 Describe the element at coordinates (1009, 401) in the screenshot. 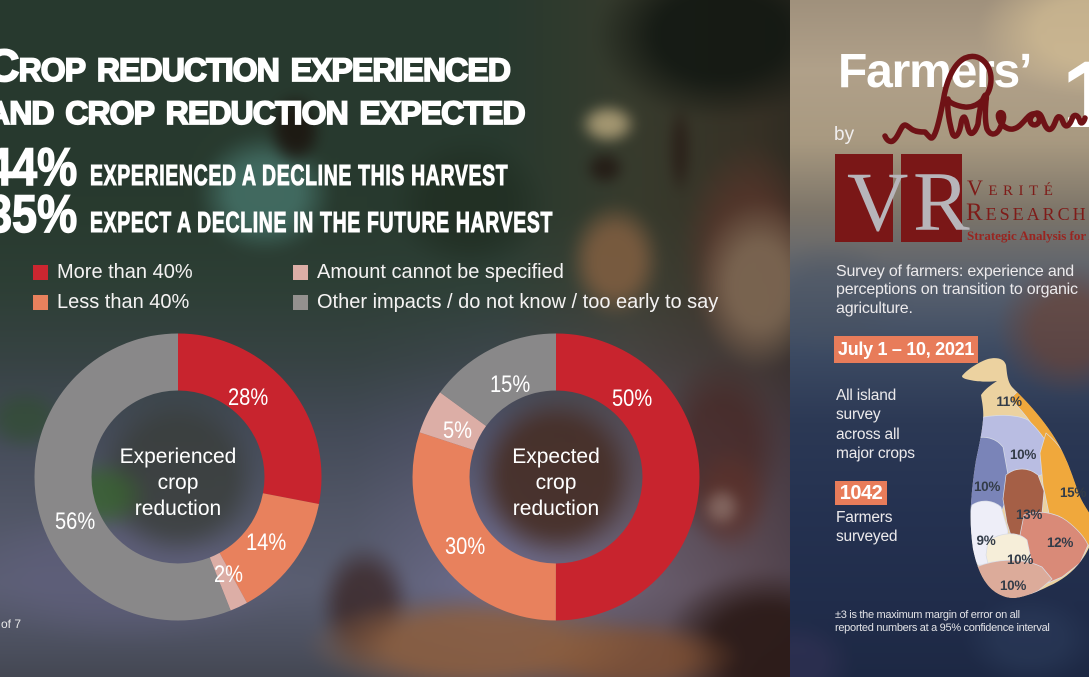

I see `svg-text: 11%` at that location.